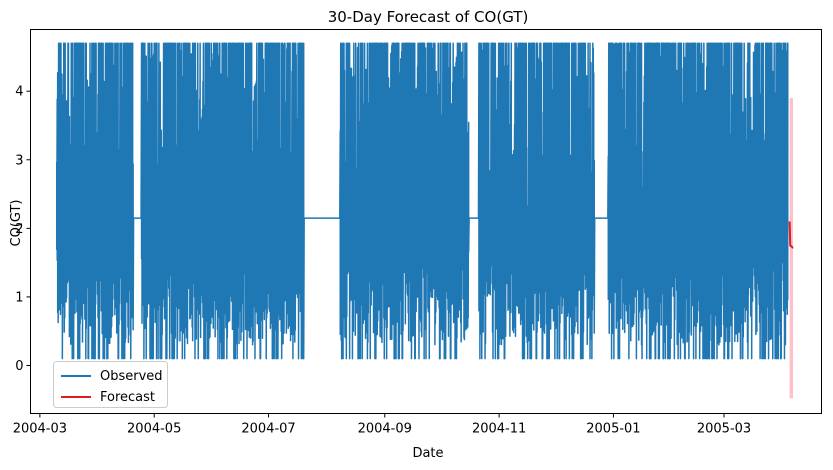 The width and height of the screenshot is (833, 470). I want to click on legend-forecast-label: Forecast, so click(127, 397).